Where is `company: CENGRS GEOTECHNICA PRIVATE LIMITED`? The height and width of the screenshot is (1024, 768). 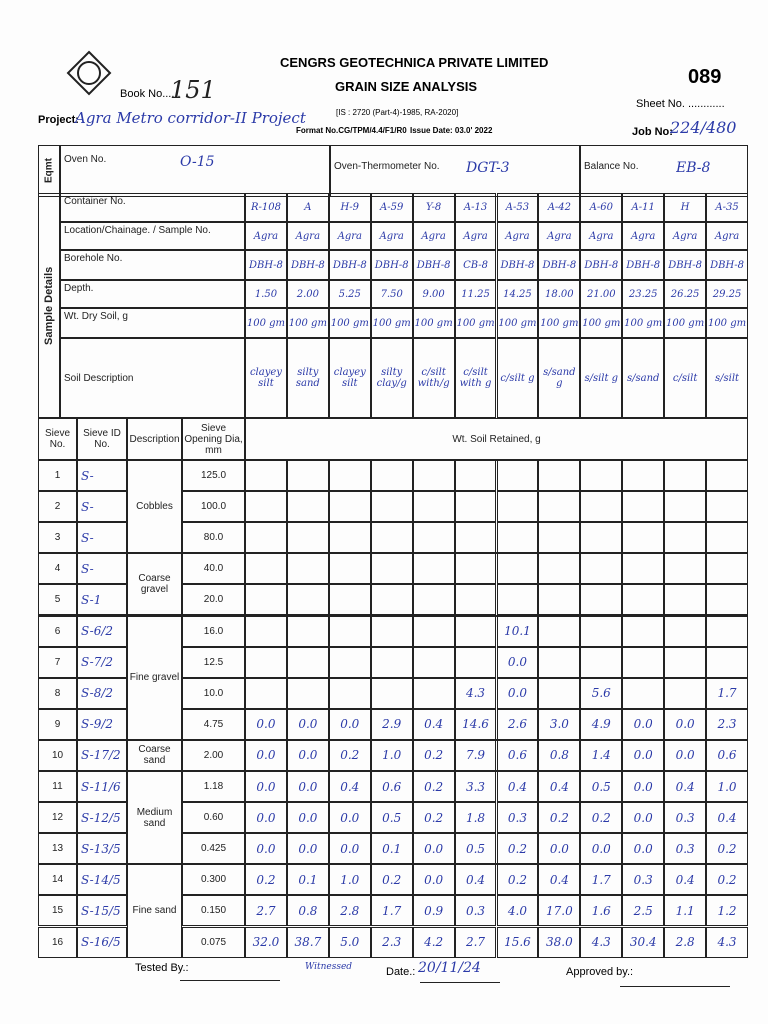
company: CENGRS GEOTECHNICA PRIVATE LIMITED is located at coordinates (414, 62).